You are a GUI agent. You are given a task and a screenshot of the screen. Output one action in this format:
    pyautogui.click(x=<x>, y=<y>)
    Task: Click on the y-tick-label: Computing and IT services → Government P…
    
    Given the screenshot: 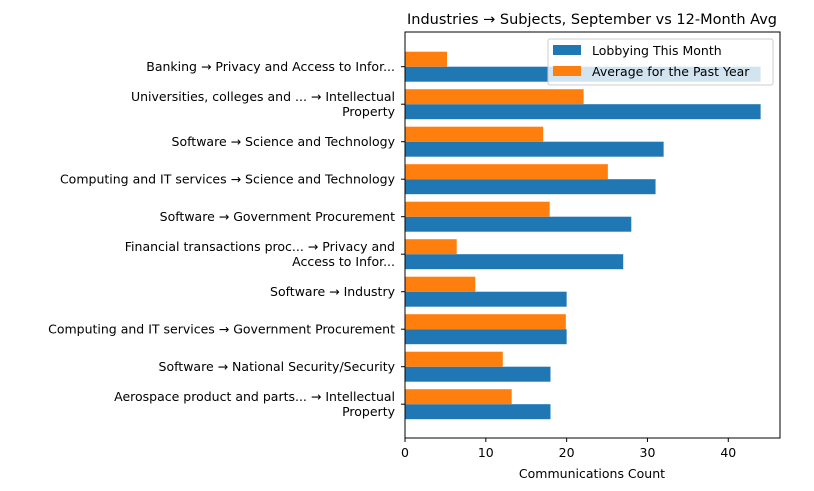 What is the action you would take?
    pyautogui.click(x=221, y=329)
    